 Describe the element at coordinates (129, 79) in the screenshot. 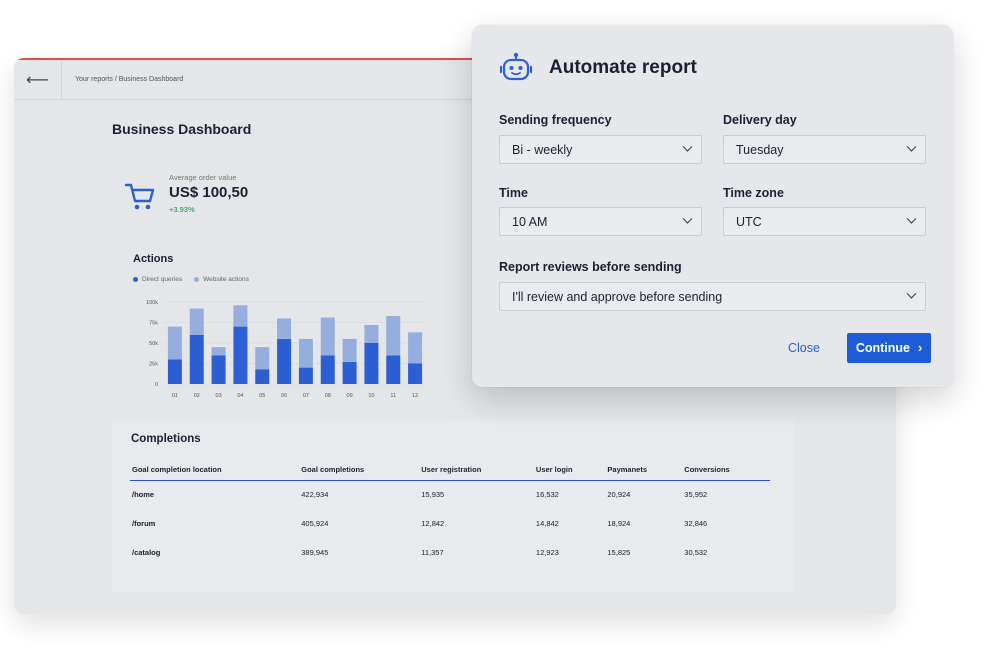

I see `breadcrumb: Your reports / Business Dashboard` at that location.